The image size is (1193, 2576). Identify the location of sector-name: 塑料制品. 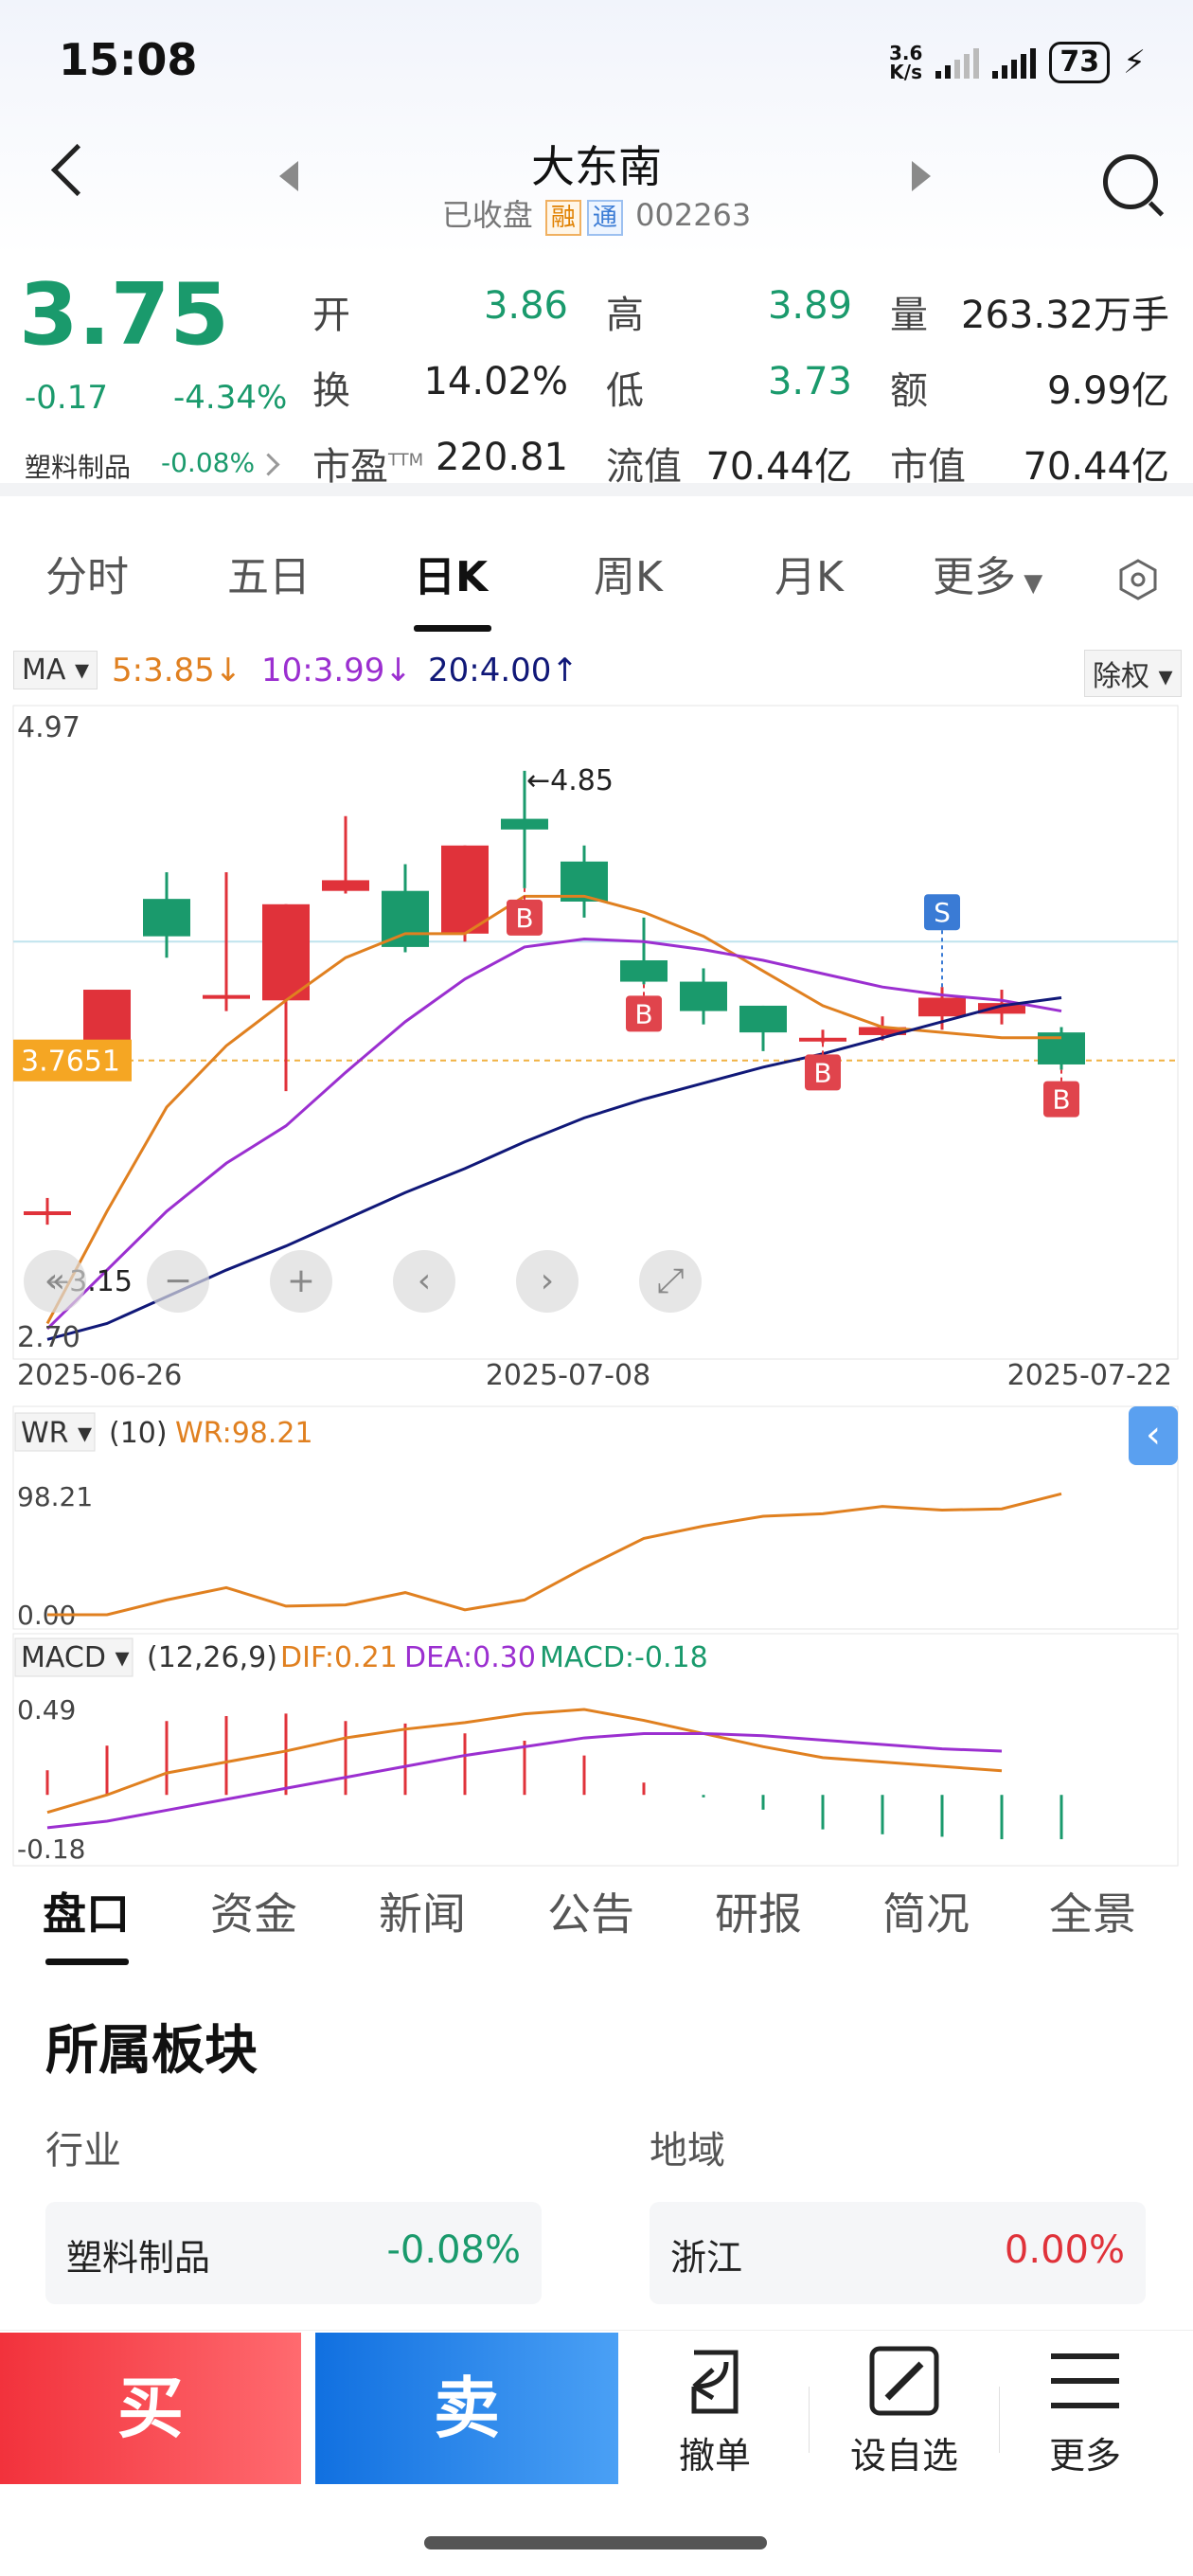
(78, 467).